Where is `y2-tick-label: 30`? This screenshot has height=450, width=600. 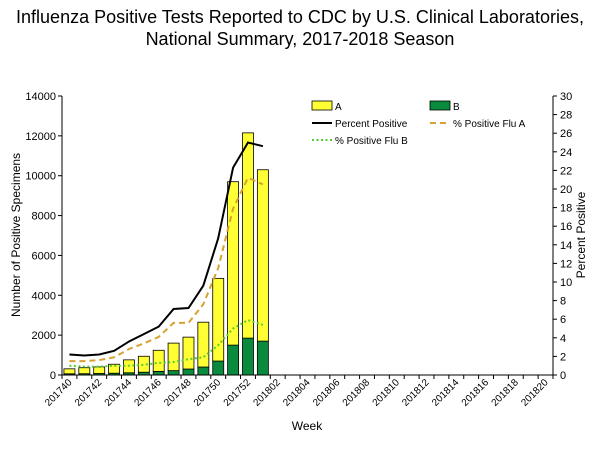 y2-tick-label: 30 is located at coordinates (566, 97).